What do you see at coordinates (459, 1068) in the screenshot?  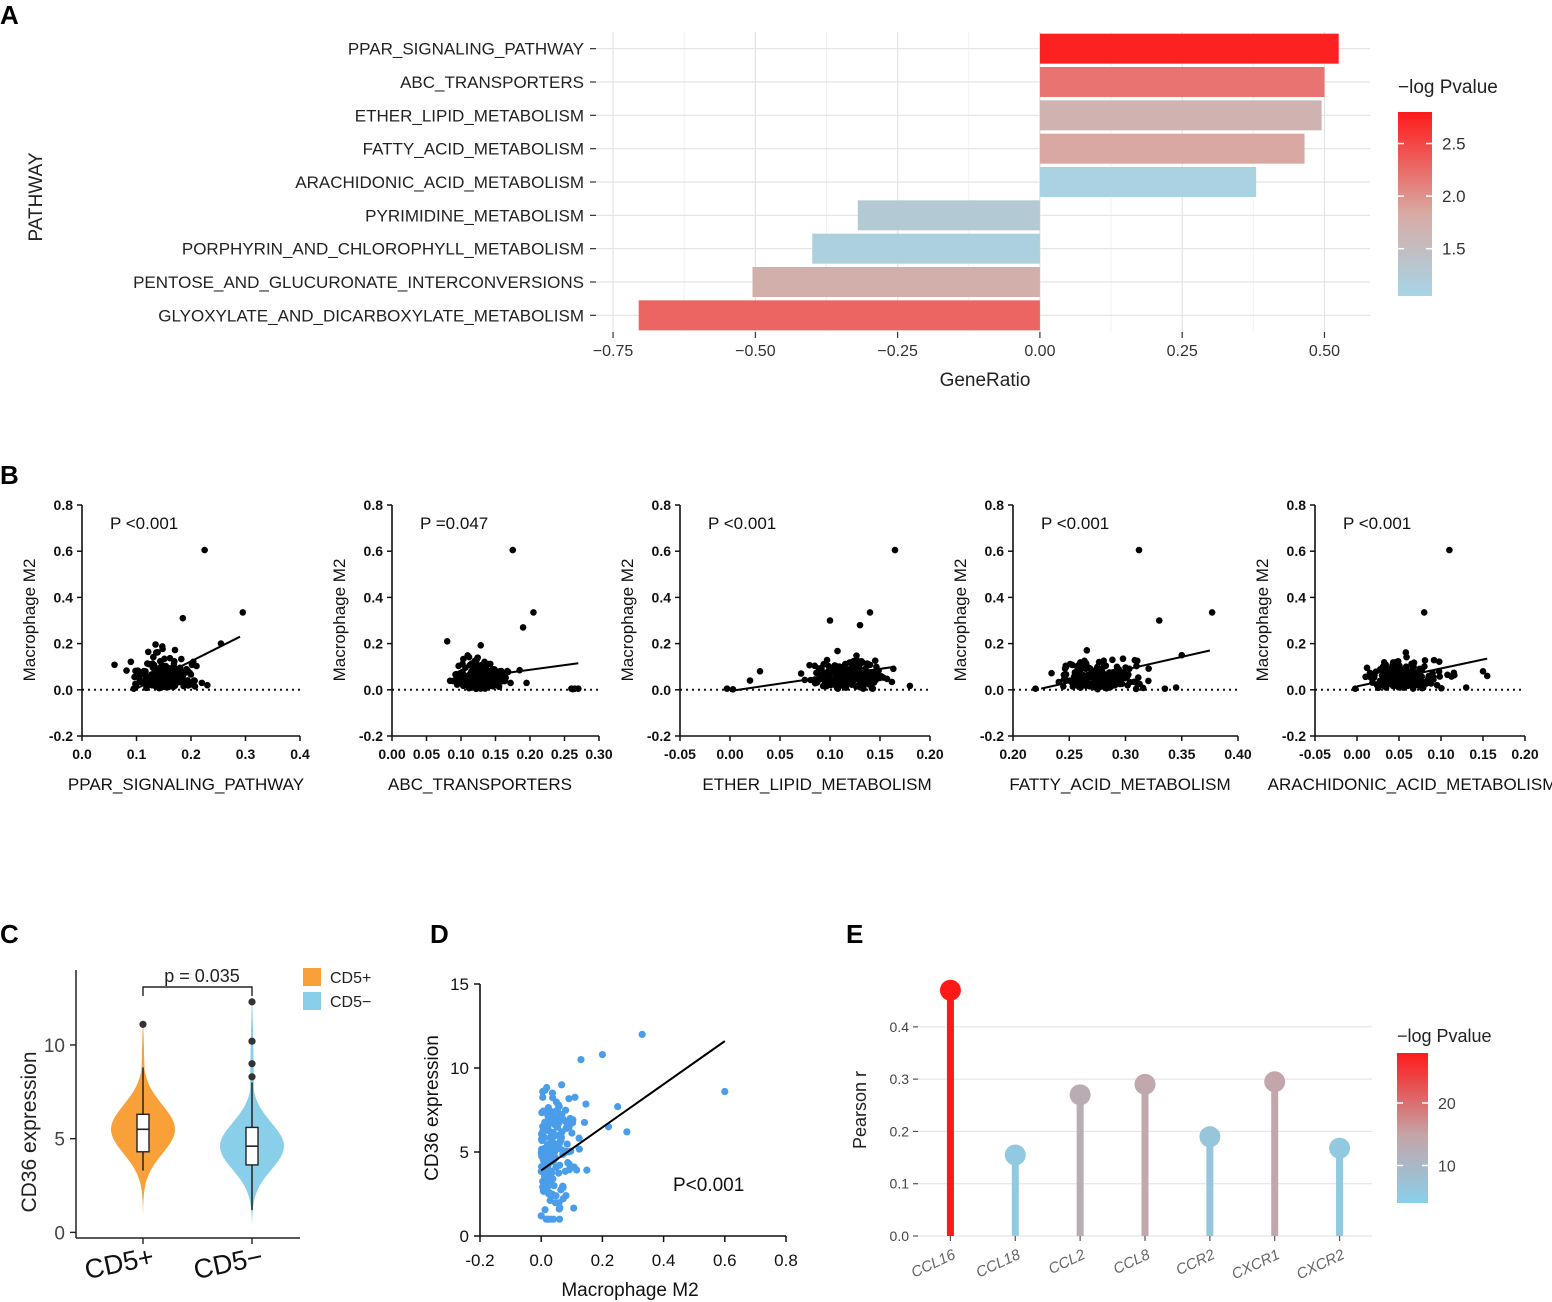 I see `panel-d-ytick-label: 10` at bounding box center [459, 1068].